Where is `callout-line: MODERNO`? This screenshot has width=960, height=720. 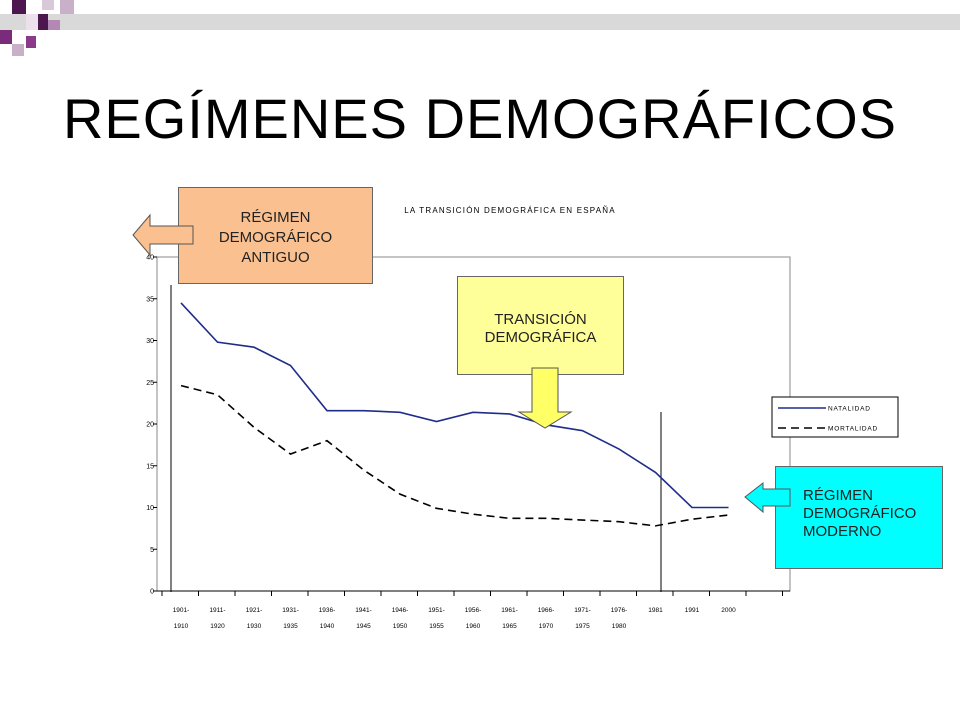 callout-line: MODERNO is located at coordinates (842, 531).